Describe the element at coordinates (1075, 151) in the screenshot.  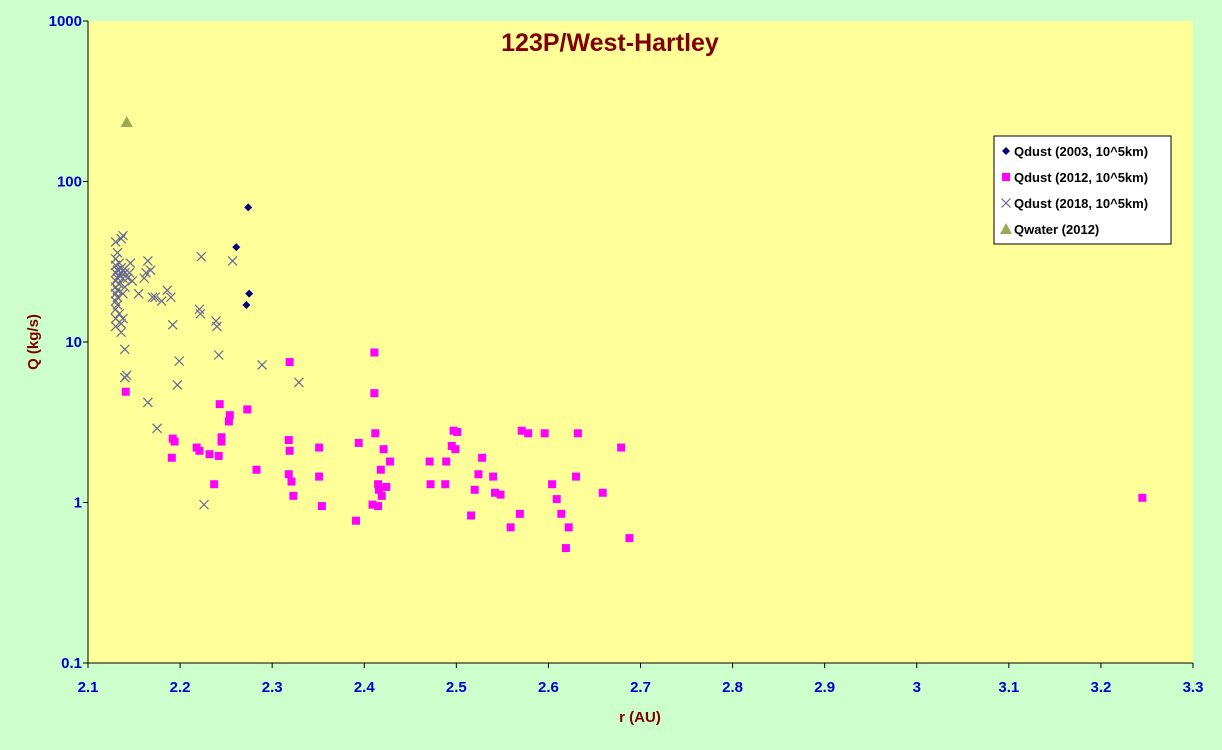
I see `legend-item: Qdust (2003, 10^5km)` at that location.